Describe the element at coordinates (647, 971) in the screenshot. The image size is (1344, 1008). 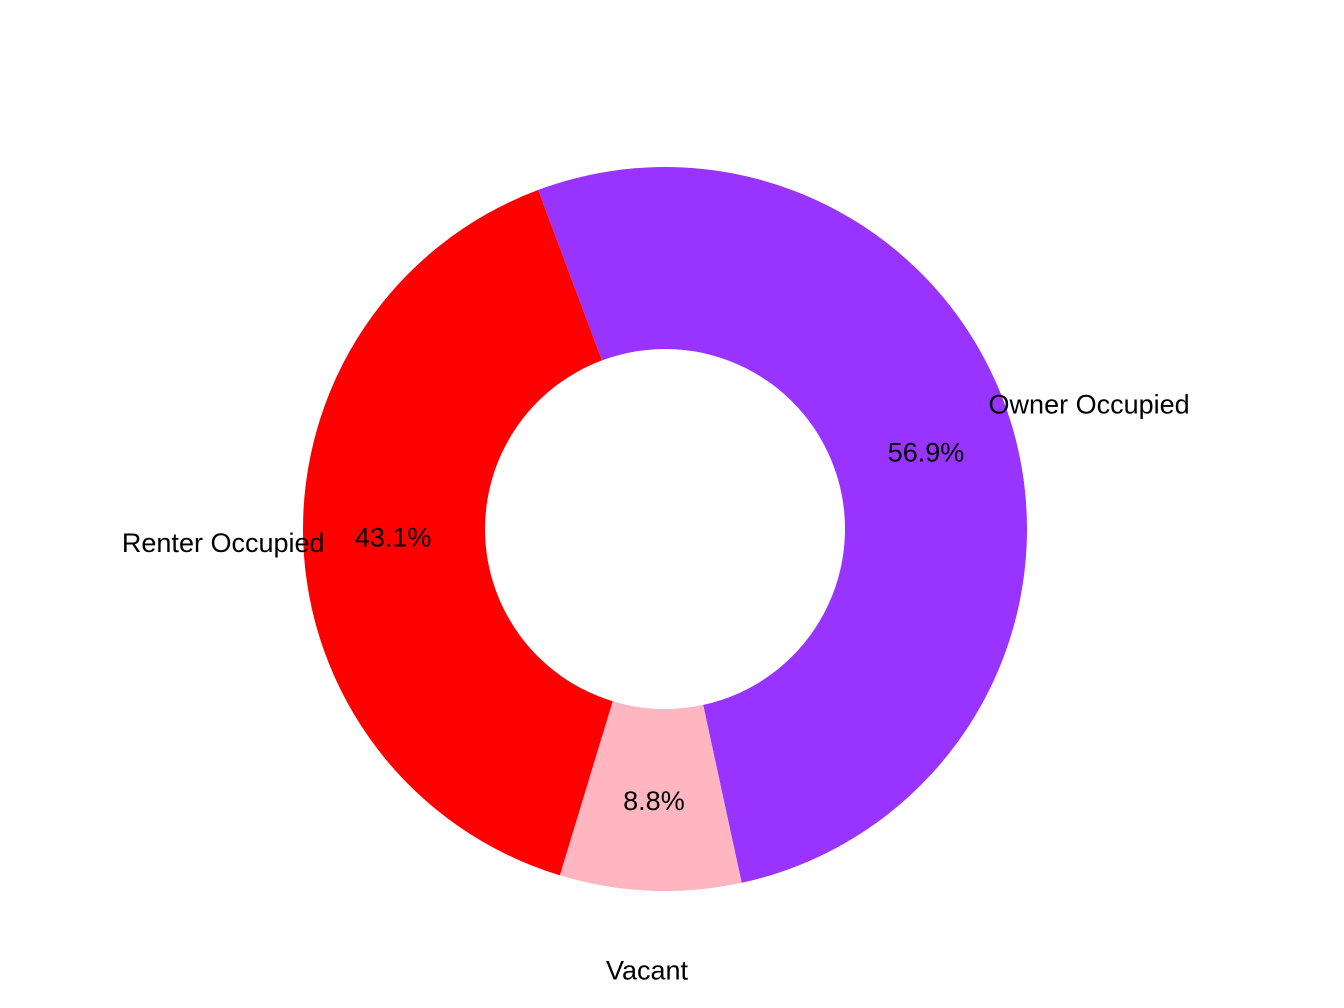
I see `slice-category-label: Vacant` at that location.